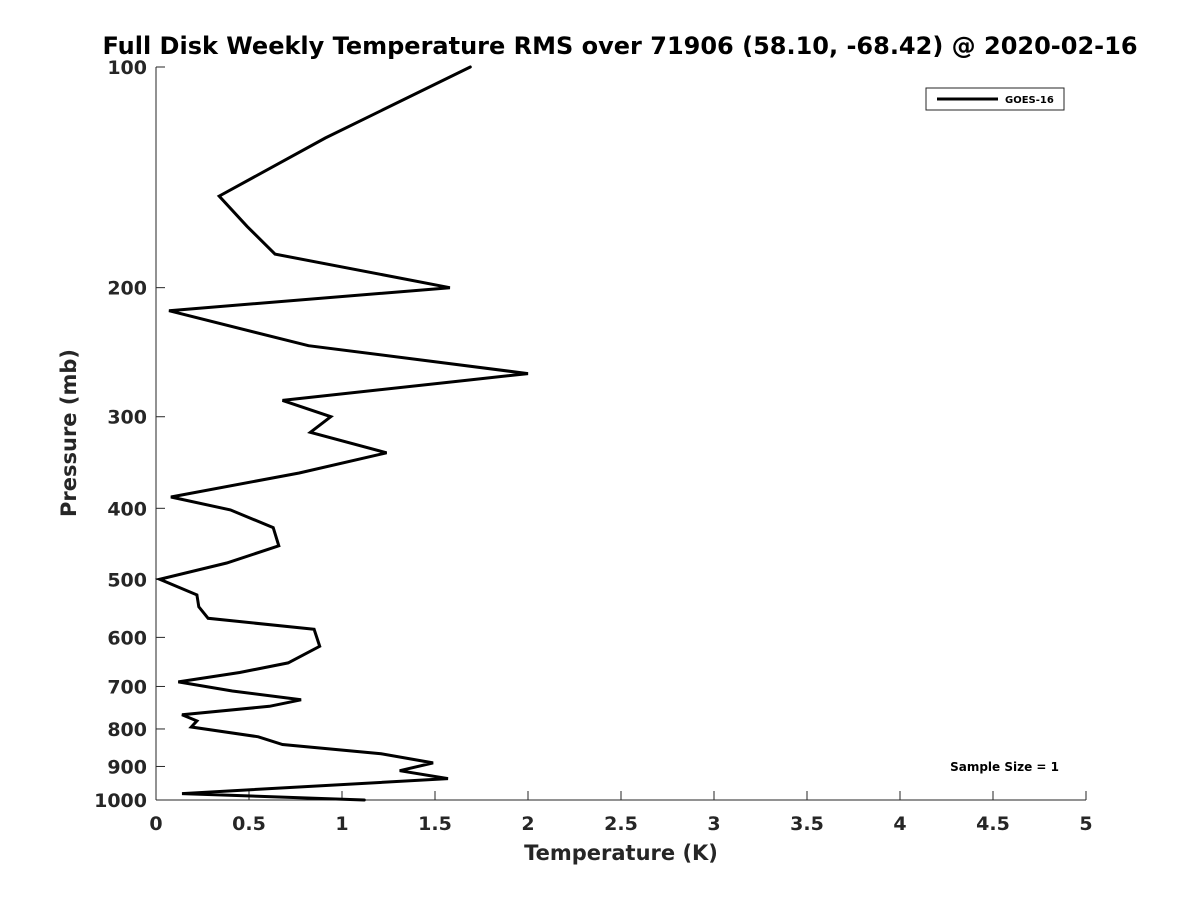 This screenshot has height=900, width=1200. What do you see at coordinates (120, 801) in the screenshot?
I see `y-tick-label: 1000` at bounding box center [120, 801].